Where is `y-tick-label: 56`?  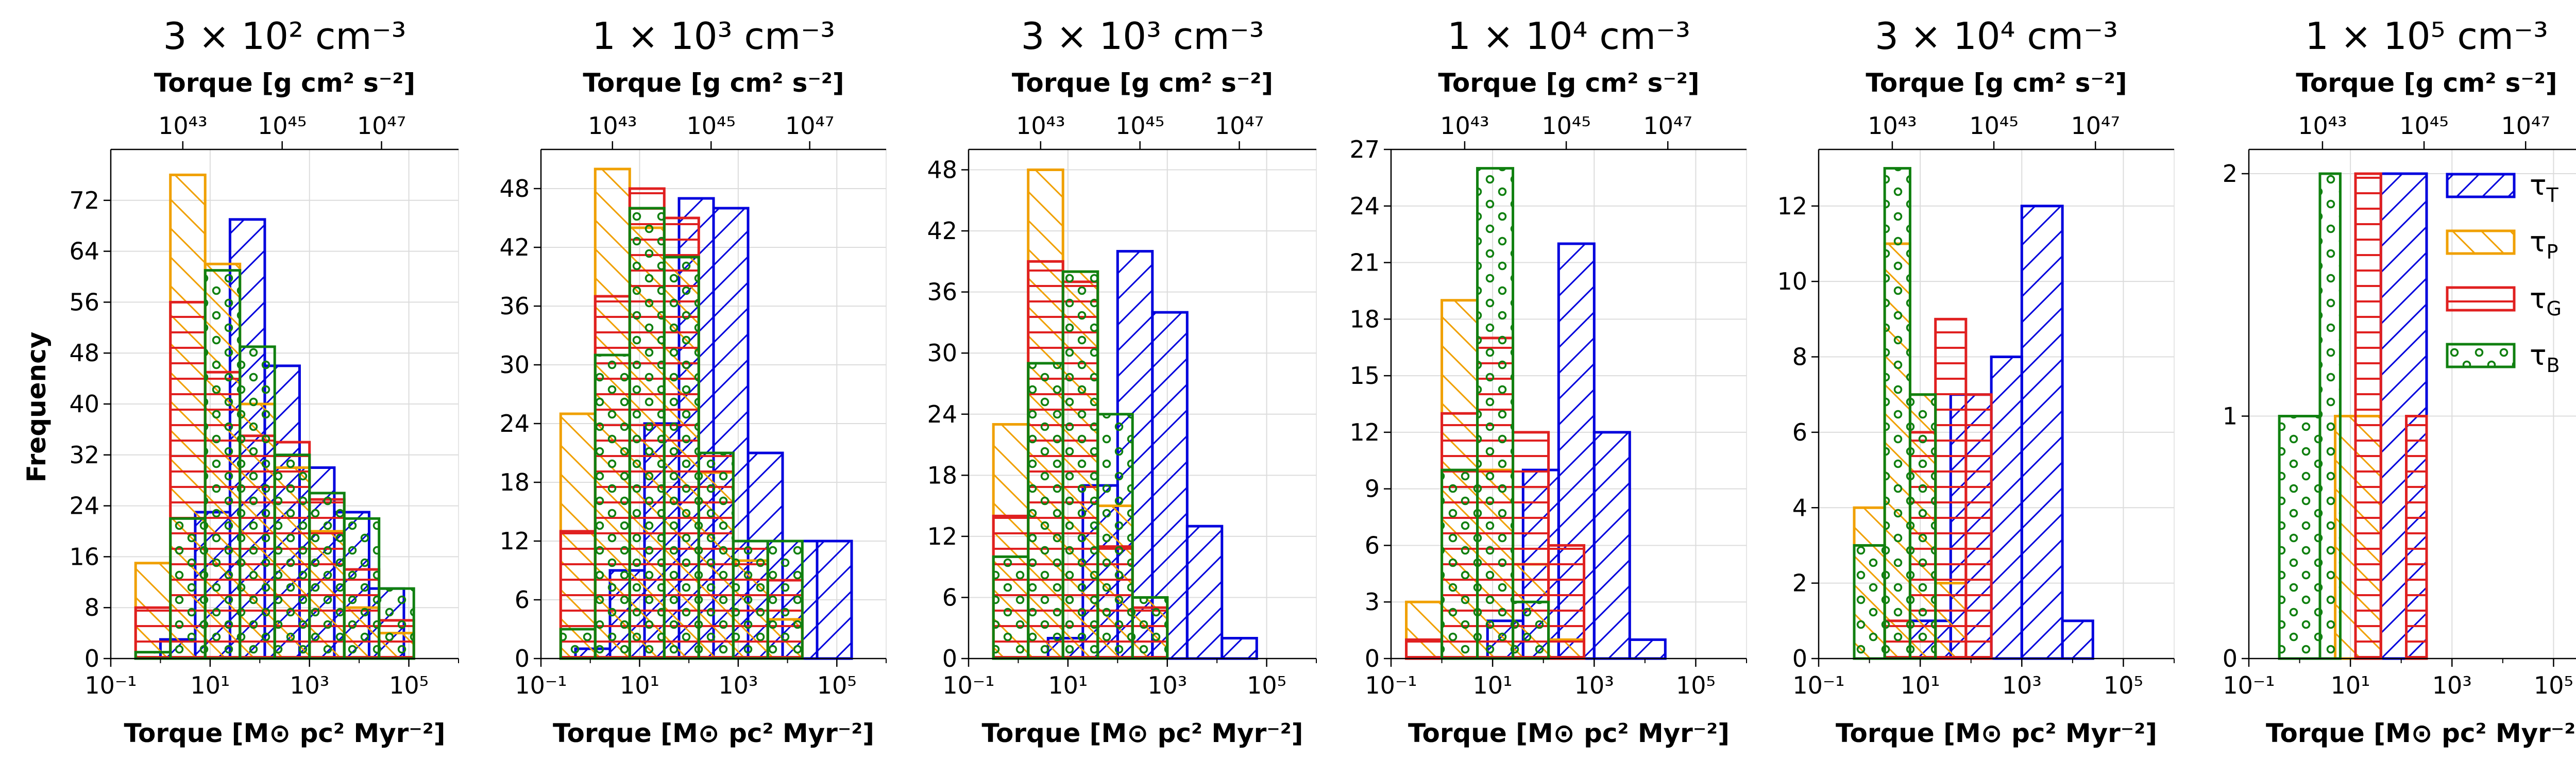 y-tick-label: 56 is located at coordinates (84, 302).